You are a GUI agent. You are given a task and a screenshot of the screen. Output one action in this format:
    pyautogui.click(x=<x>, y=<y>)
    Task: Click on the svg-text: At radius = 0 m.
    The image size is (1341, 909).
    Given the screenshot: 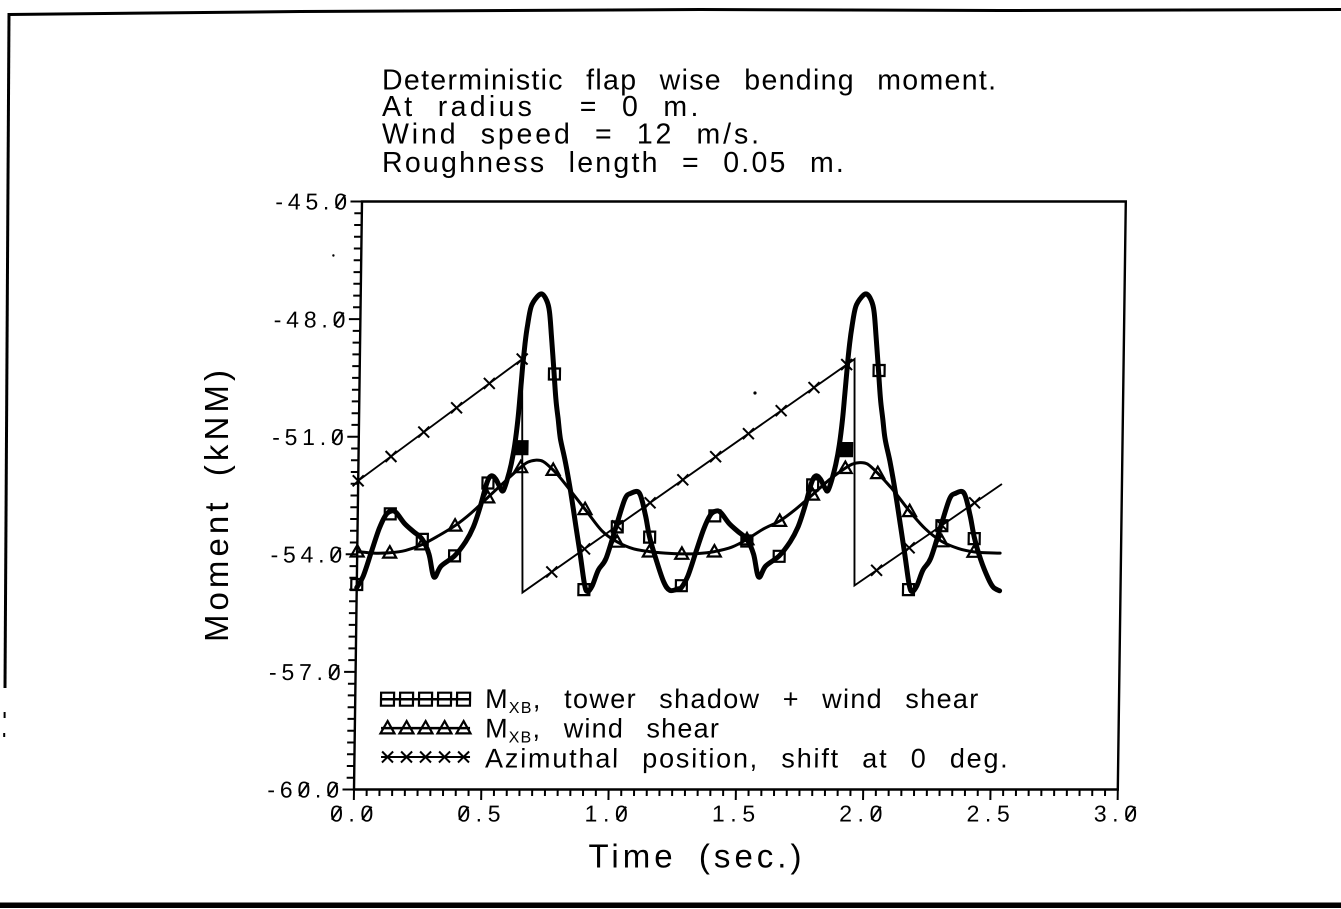 What is the action you would take?
    pyautogui.click(x=542, y=107)
    